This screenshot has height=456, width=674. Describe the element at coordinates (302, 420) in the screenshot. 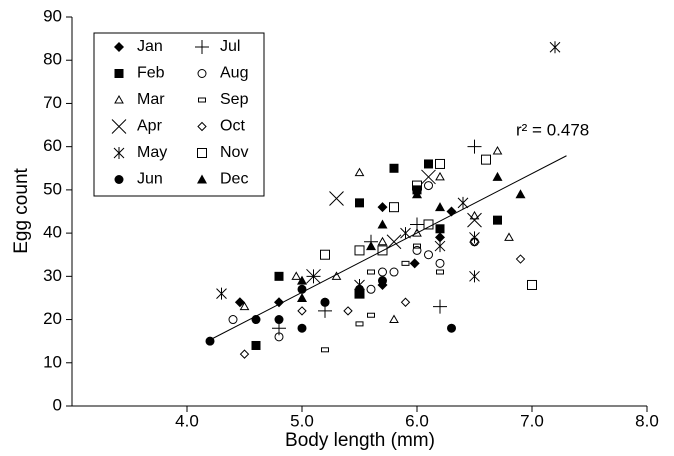

I see `x-tick-label: 5.0` at that location.